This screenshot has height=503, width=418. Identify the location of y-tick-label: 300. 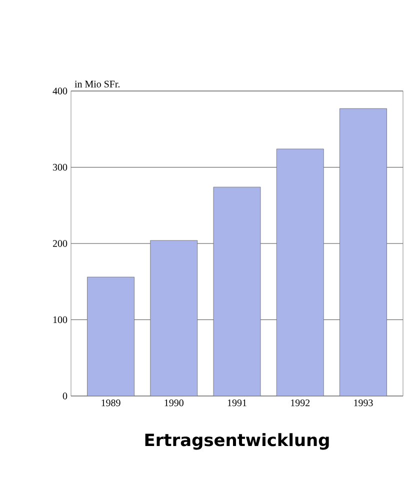
(60, 167).